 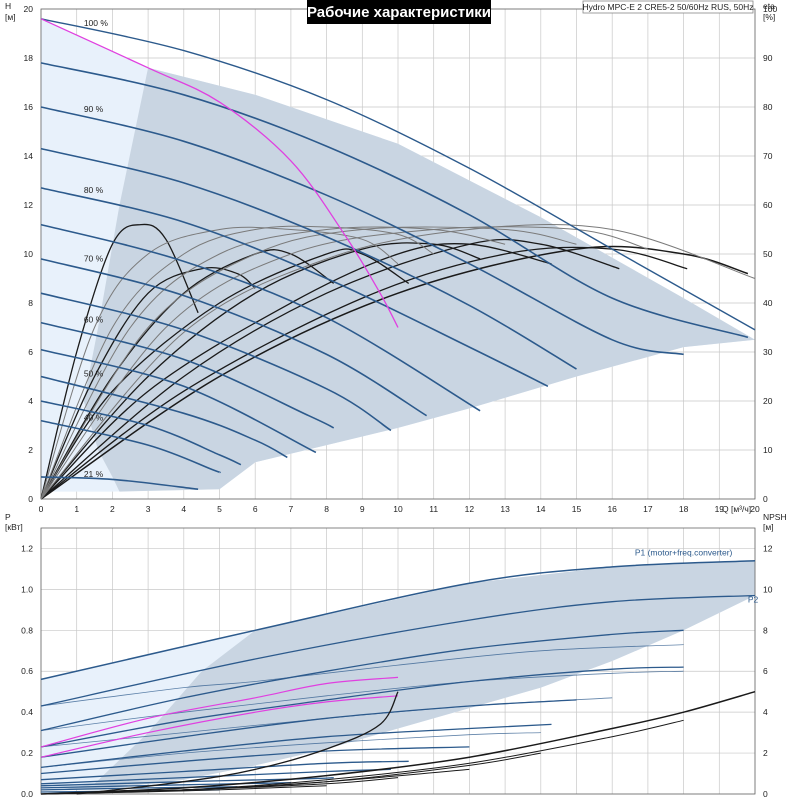 I want to click on y-left-tick-label: 16, so click(x=29, y=107).